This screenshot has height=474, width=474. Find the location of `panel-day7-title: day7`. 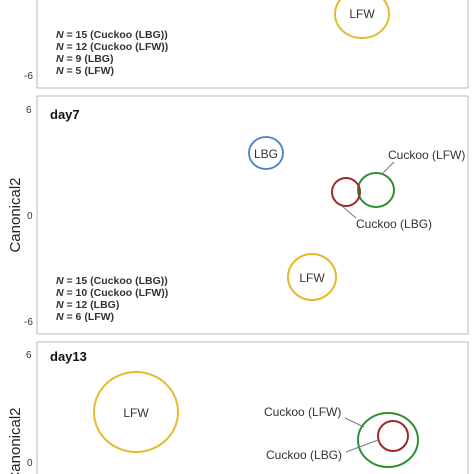

panel-day7-title: day7 is located at coordinates (65, 114).